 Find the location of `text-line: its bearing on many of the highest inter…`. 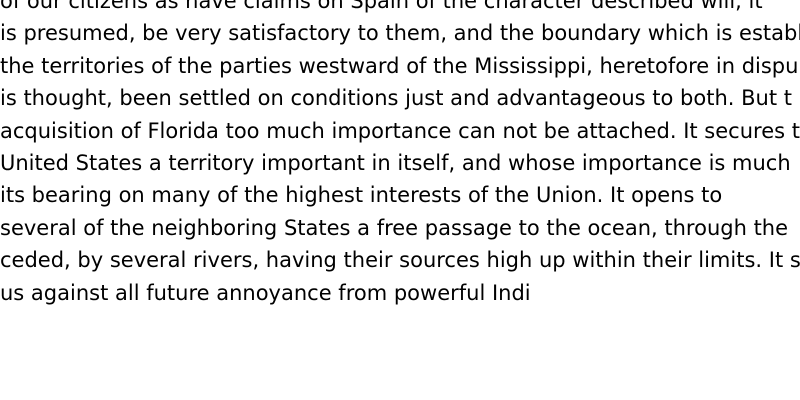

text-line: its bearing on many of the highest inter… is located at coordinates (361, 195).